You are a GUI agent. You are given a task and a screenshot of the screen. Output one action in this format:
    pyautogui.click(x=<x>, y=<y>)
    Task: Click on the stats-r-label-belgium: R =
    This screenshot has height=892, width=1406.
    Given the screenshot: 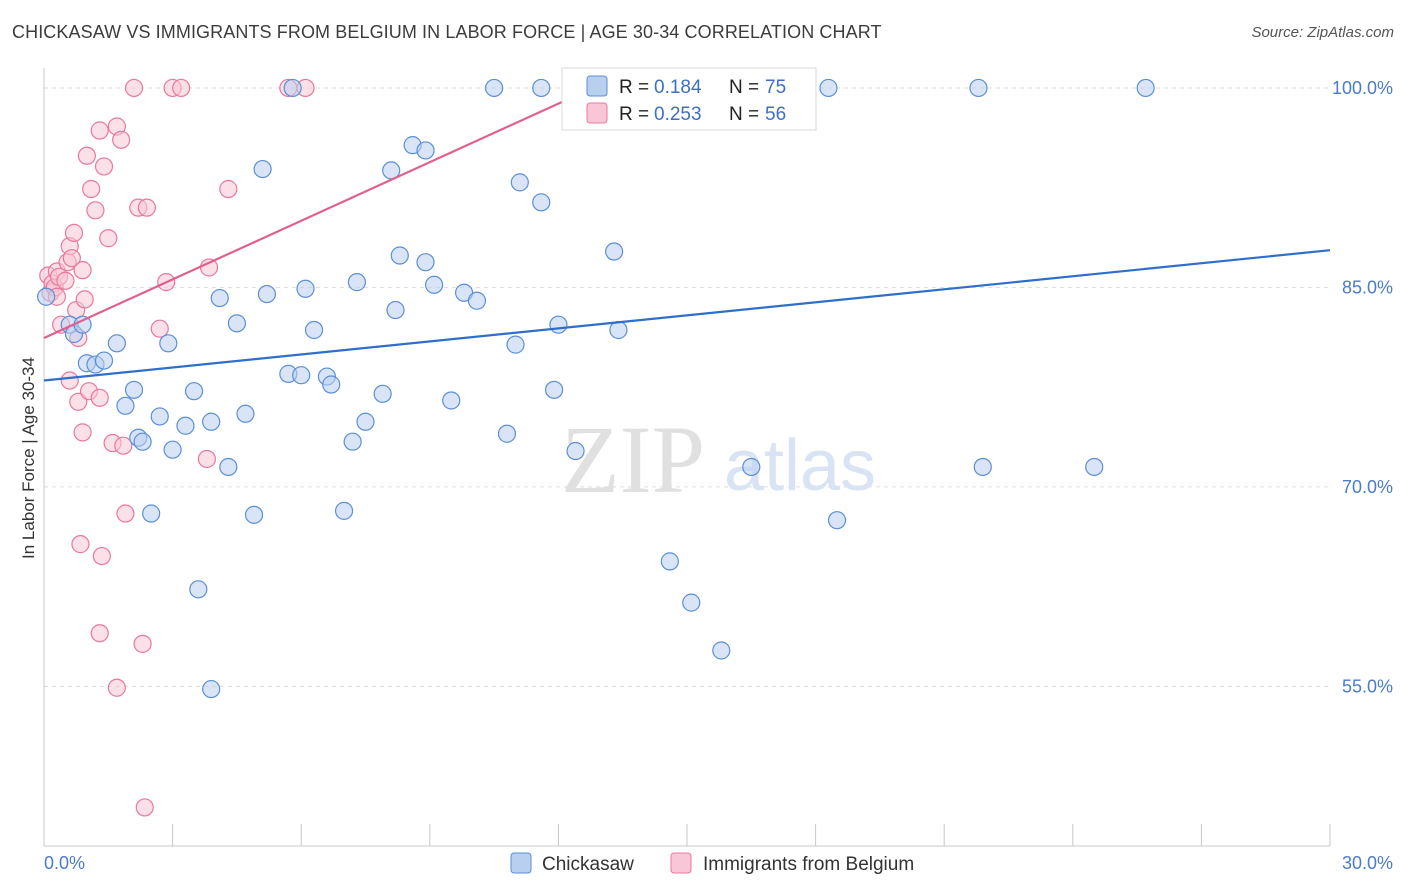 What is the action you would take?
    pyautogui.click(x=634, y=114)
    